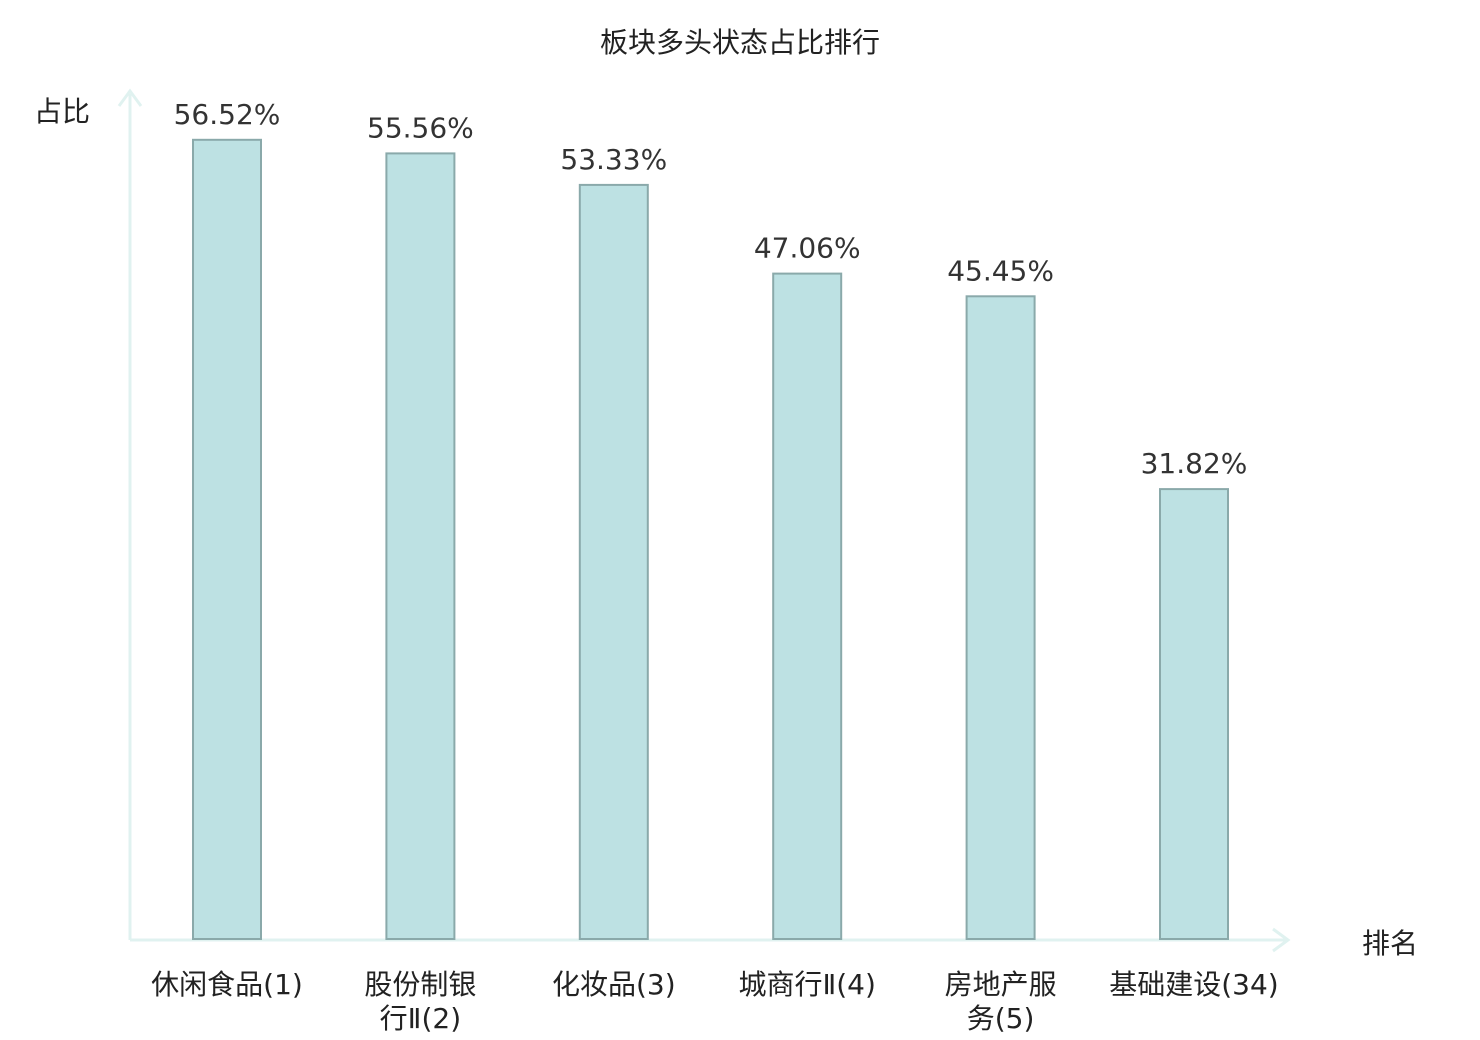 The height and width of the screenshot is (1040, 1480). I want to click on y-axis-arrow, so click(130, 97).